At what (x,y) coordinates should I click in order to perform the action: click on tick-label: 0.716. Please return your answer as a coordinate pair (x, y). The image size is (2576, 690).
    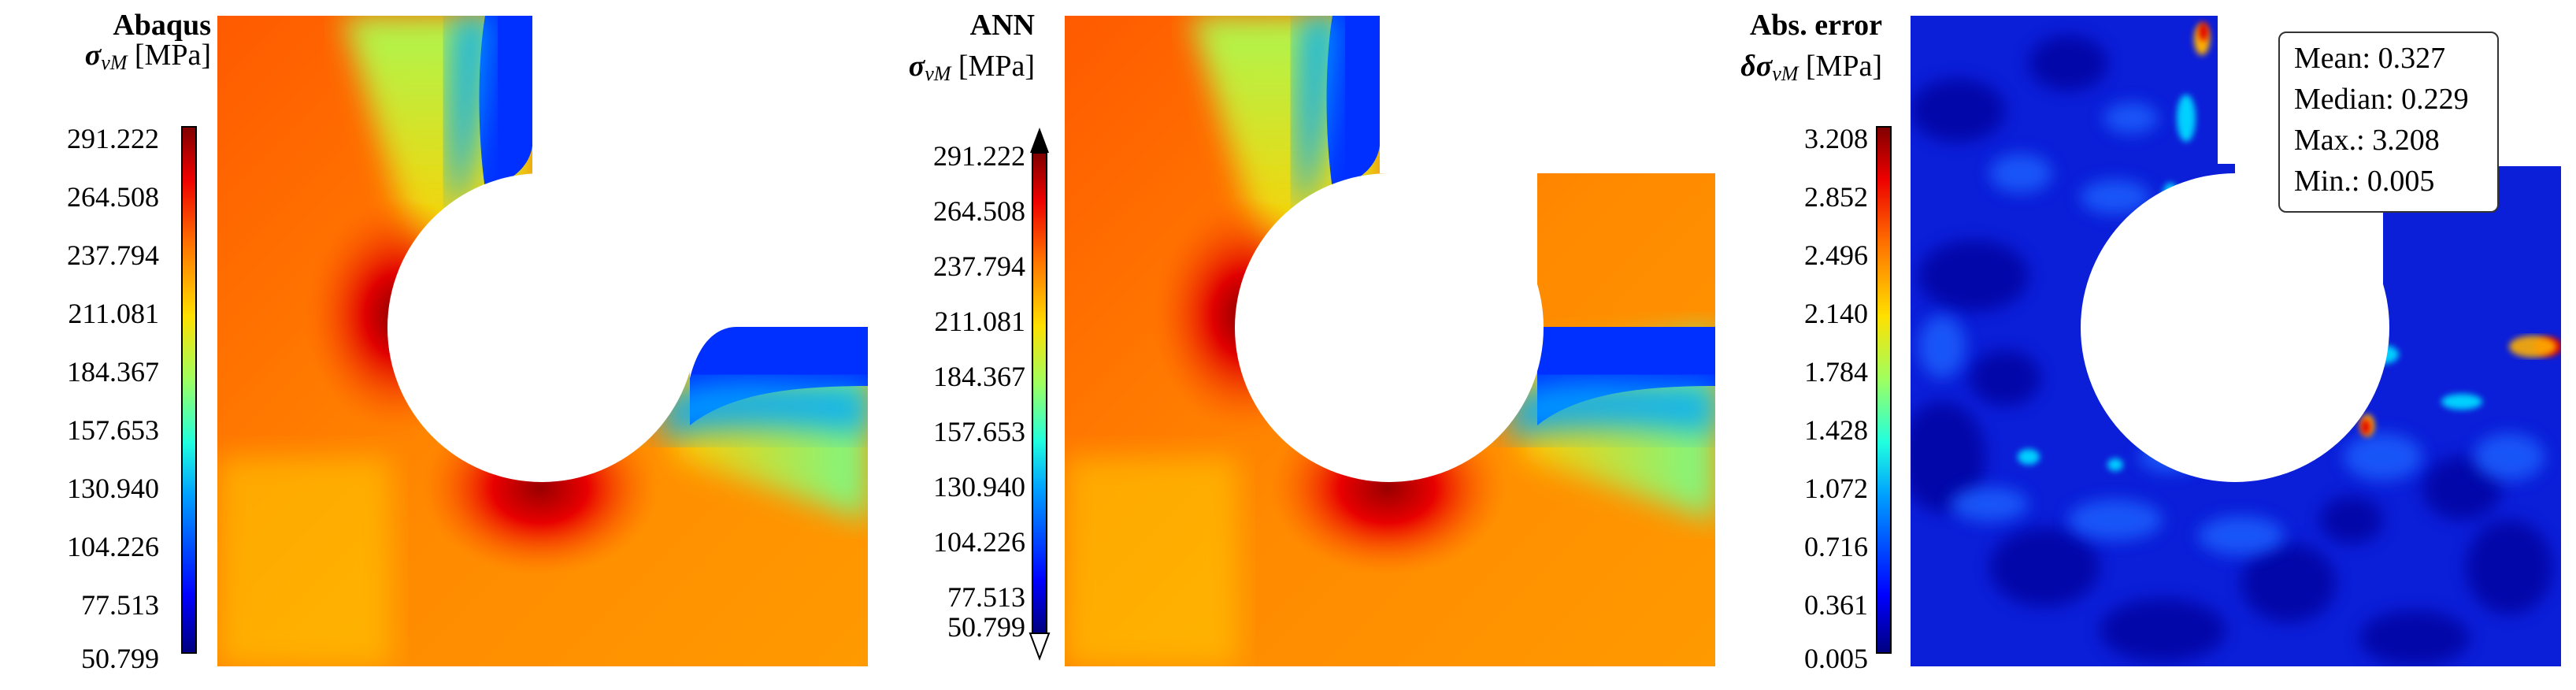
    Looking at the image, I should click on (1836, 546).